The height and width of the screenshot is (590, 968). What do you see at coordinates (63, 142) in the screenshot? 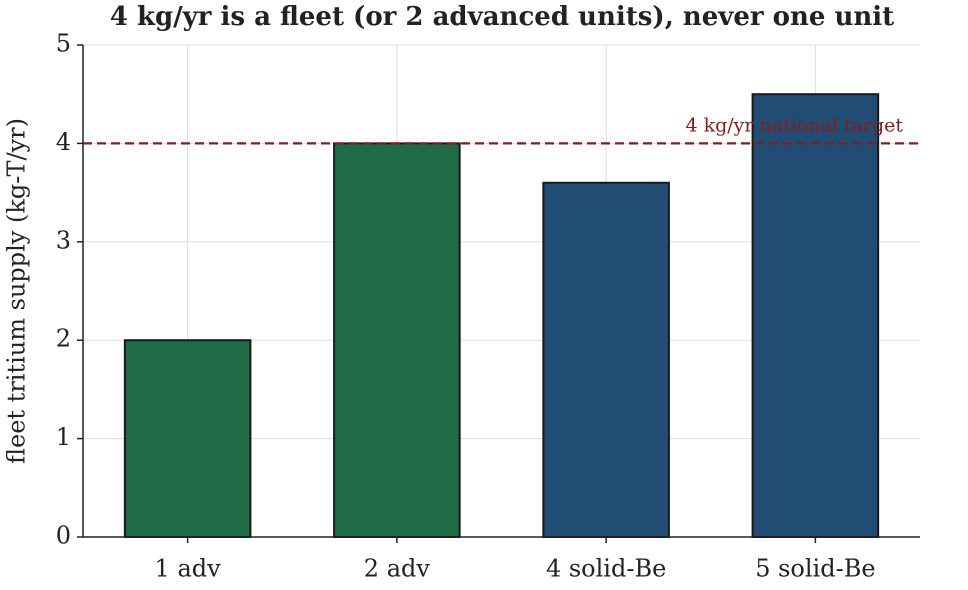
I see `y-tick-label: 4` at bounding box center [63, 142].